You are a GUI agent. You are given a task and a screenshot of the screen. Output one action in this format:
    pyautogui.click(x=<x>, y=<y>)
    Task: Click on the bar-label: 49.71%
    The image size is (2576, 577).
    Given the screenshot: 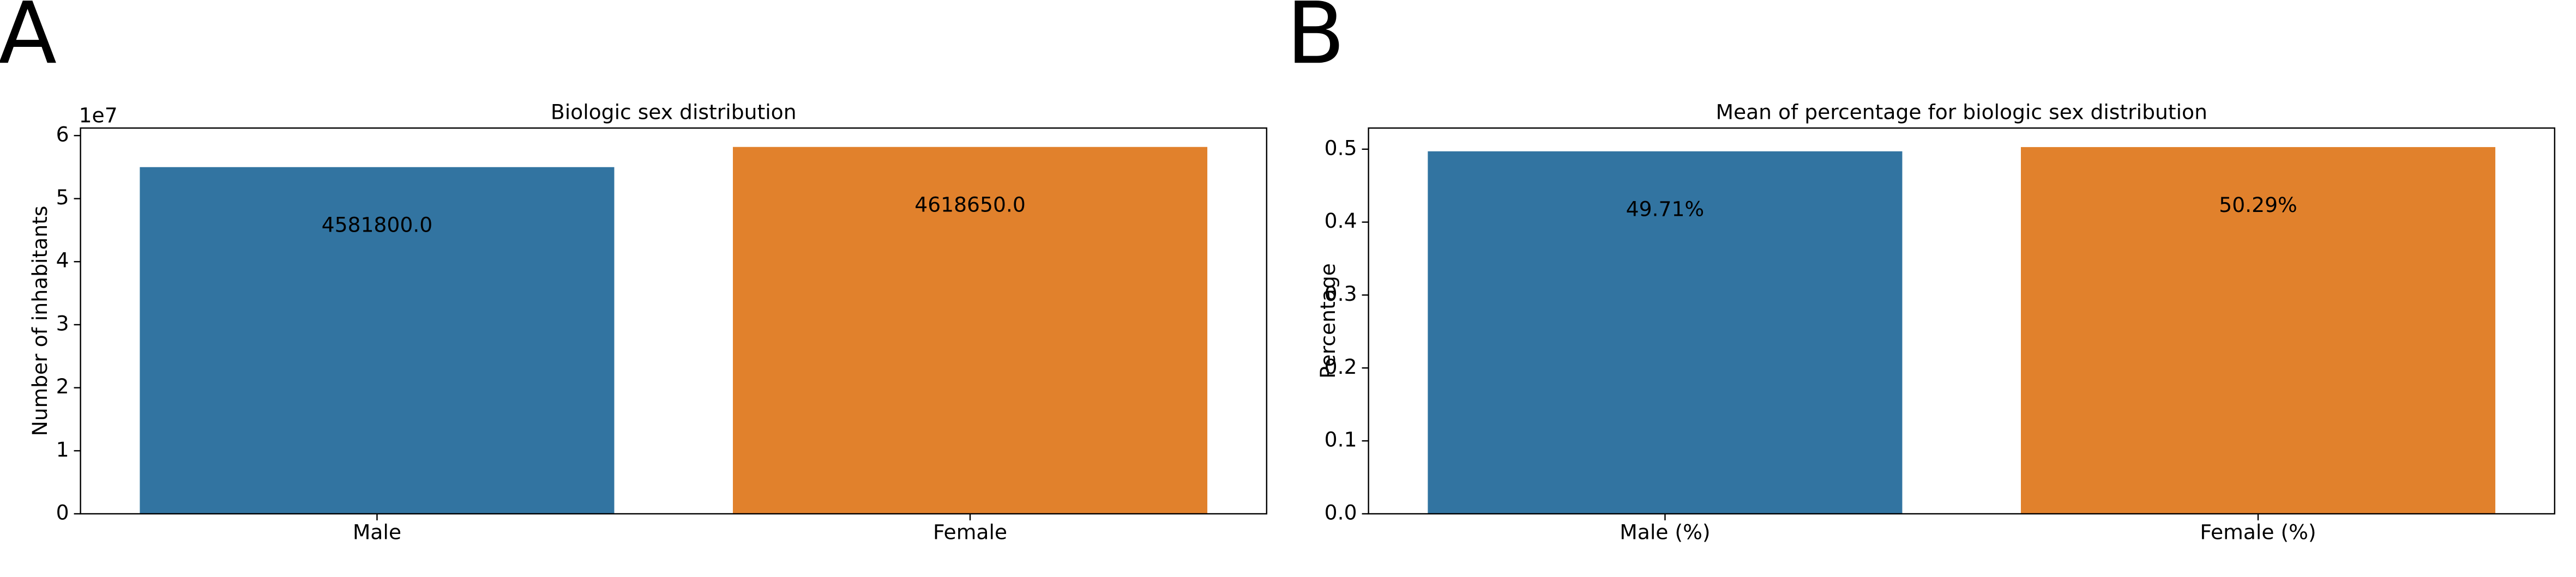 What is the action you would take?
    pyautogui.click(x=1665, y=209)
    